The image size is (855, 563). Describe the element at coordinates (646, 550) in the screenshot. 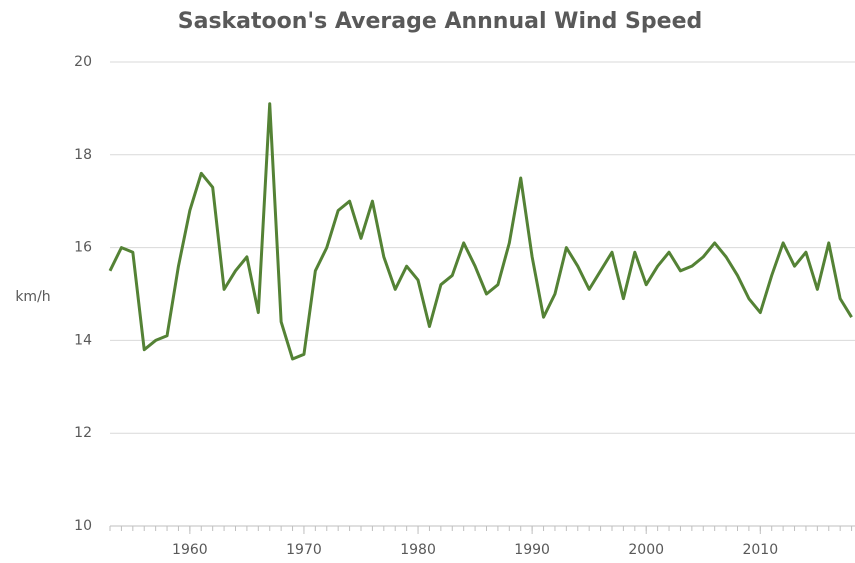

I see `x-tick-label: 2000` at that location.